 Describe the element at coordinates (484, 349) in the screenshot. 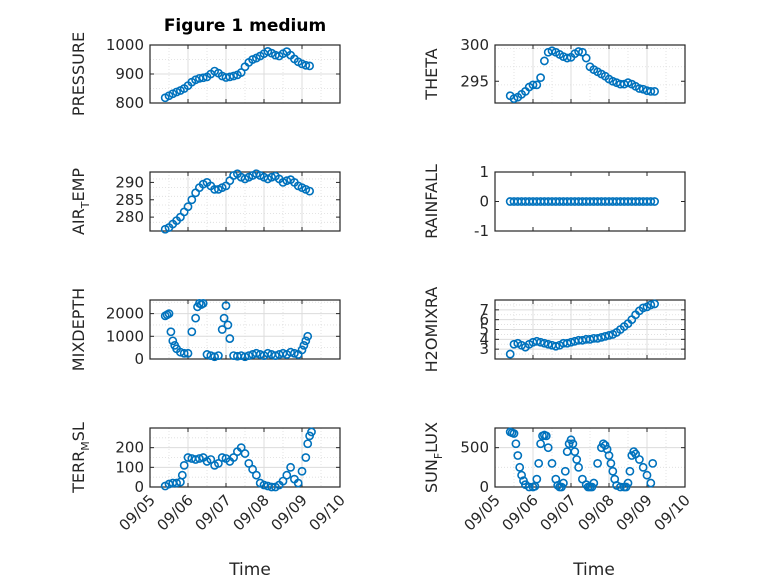

I see `y-tick-label: 3` at that location.